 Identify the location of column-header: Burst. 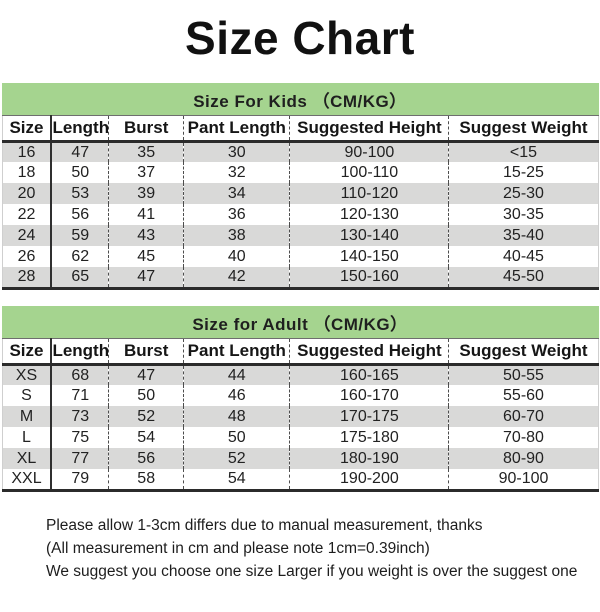
(146, 351).